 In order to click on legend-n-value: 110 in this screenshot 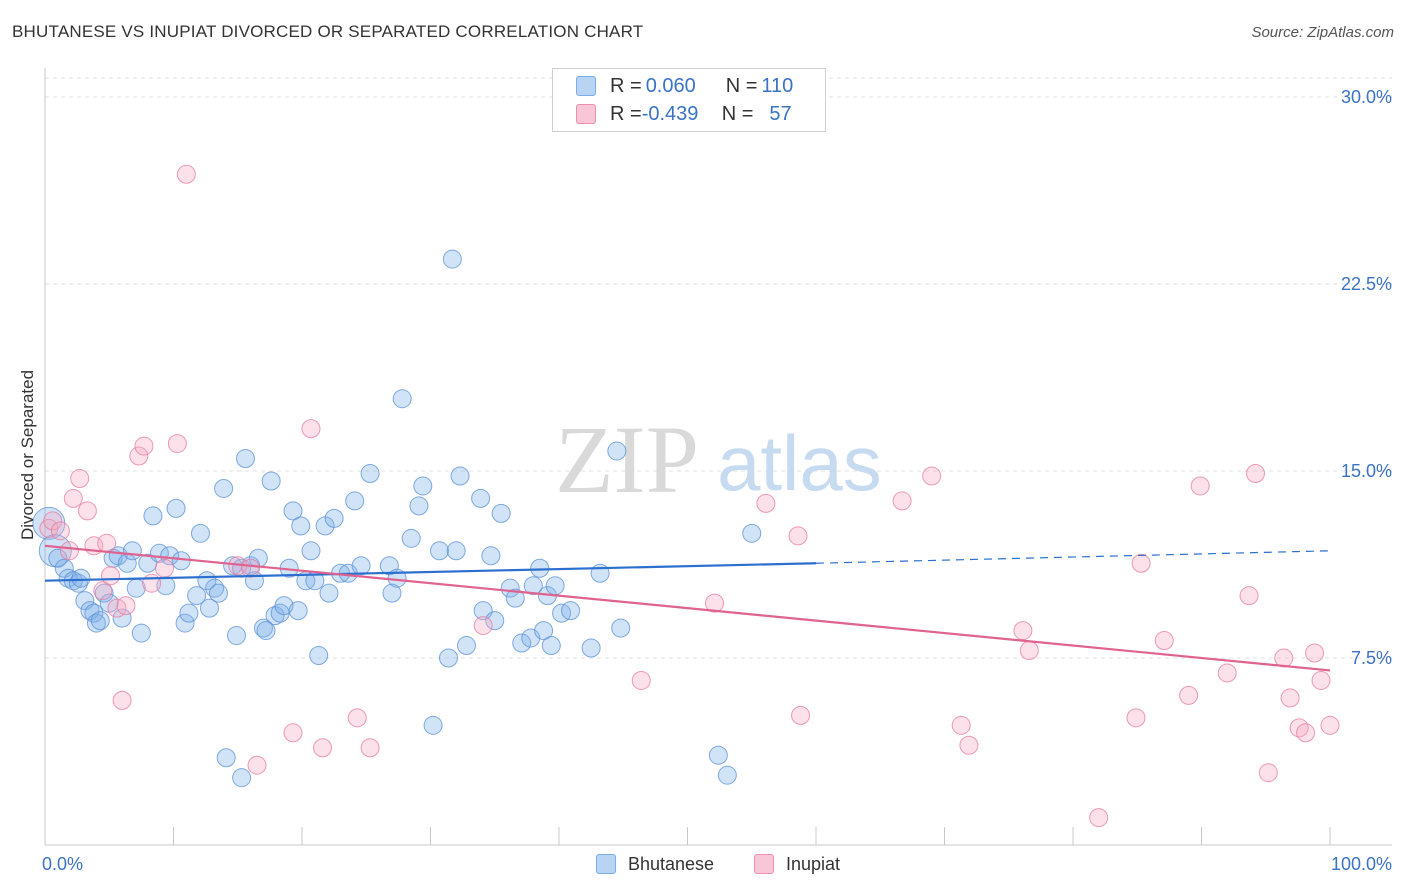, I will do `click(777, 85)`.